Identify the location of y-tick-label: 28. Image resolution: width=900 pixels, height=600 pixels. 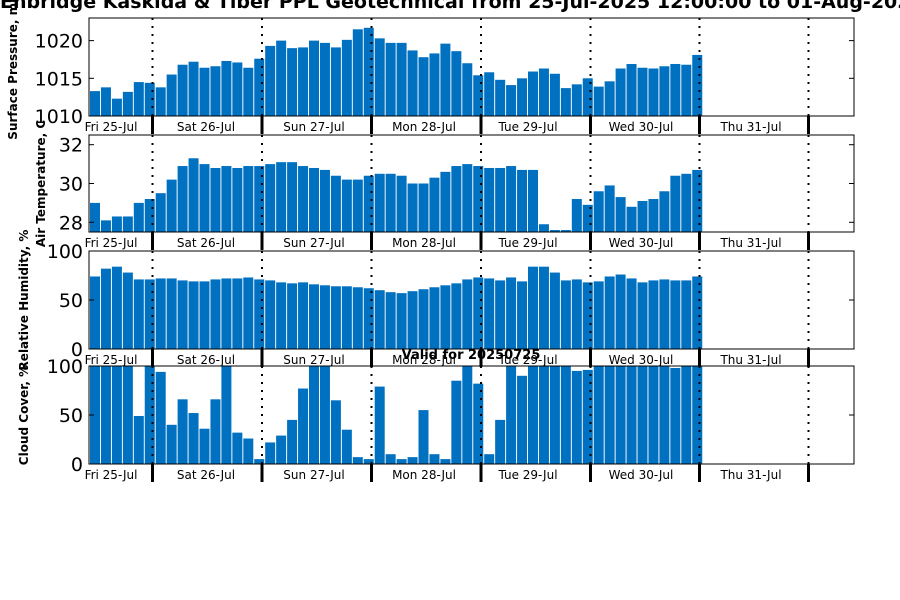
(71, 223).